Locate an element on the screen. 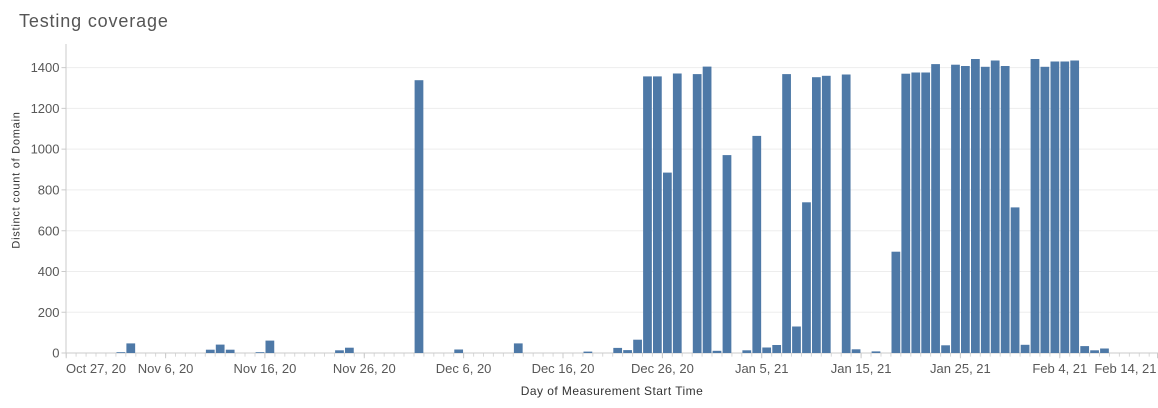  svg-text: 400 is located at coordinates (49, 271).